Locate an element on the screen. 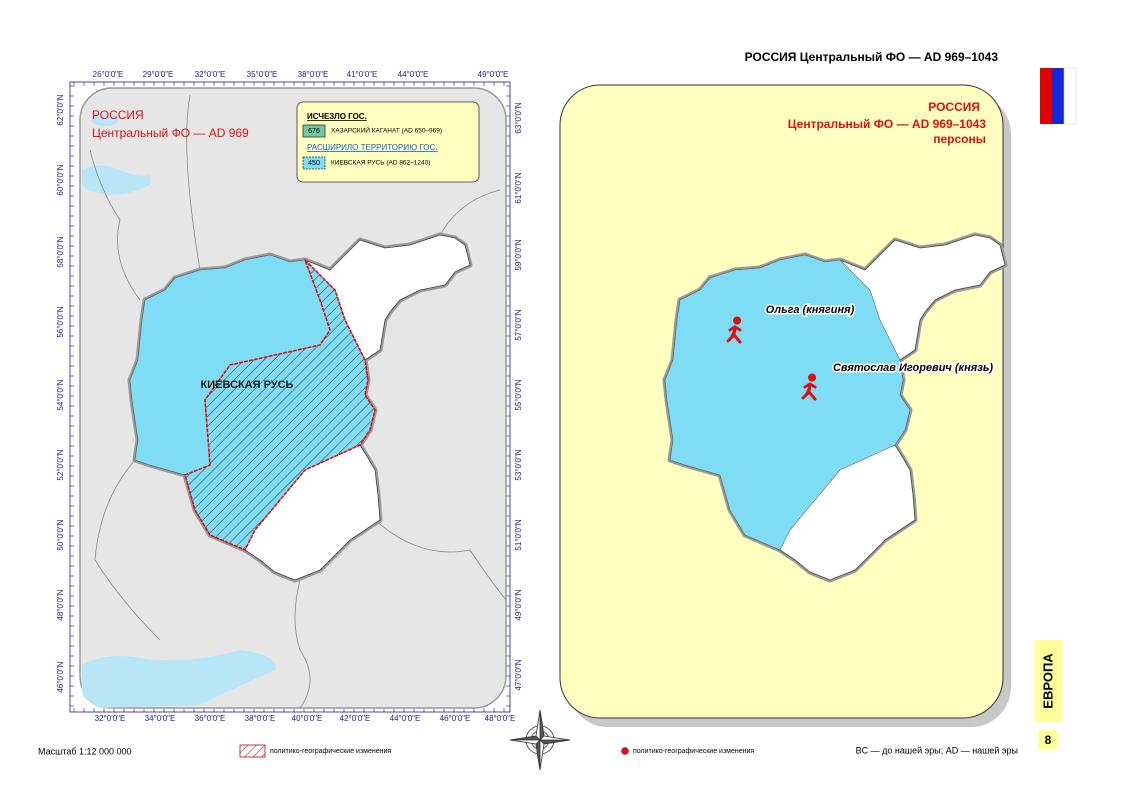 This screenshot has width=1122, height=794. lon-label: 49°0'0"E is located at coordinates (493, 74).